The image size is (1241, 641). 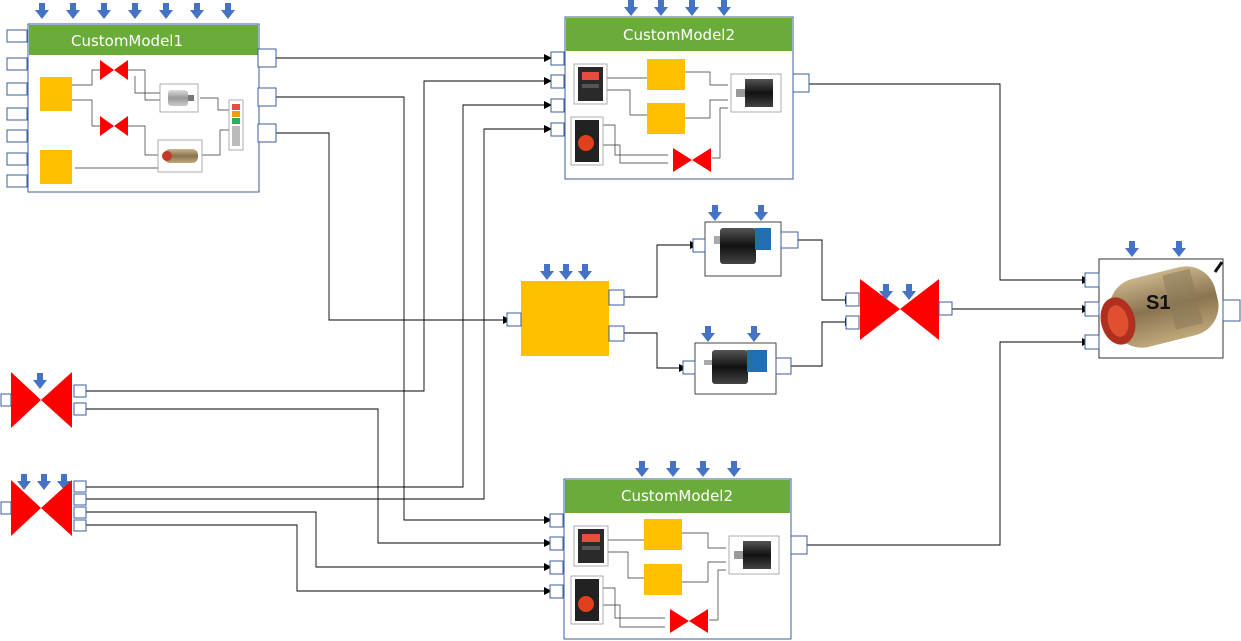 I want to click on s1-label: S1, so click(x=1158, y=303).